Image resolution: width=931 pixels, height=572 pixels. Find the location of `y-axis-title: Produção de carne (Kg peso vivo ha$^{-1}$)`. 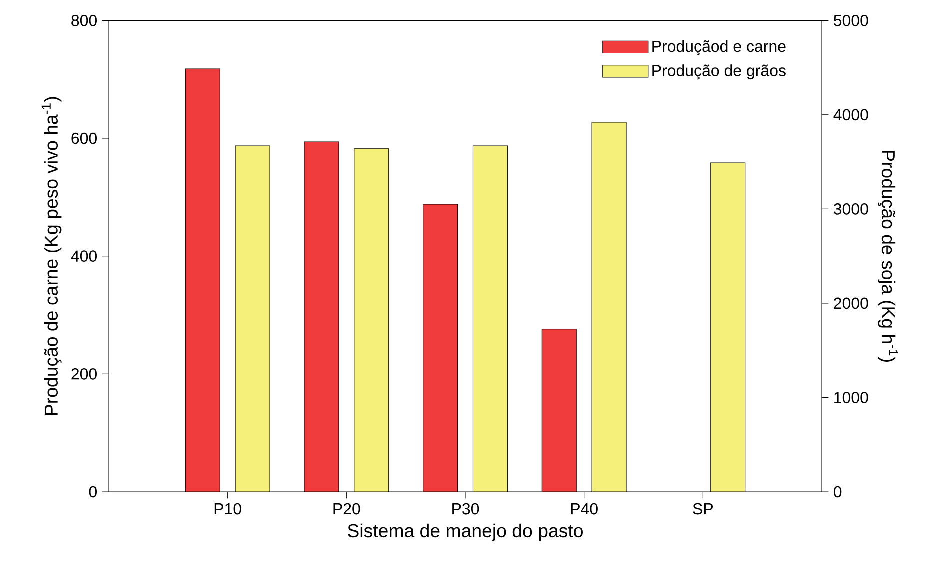

y-axis-title: Produção de carne (Kg peso vivo ha$^{-1}$) is located at coordinates (52, 256).